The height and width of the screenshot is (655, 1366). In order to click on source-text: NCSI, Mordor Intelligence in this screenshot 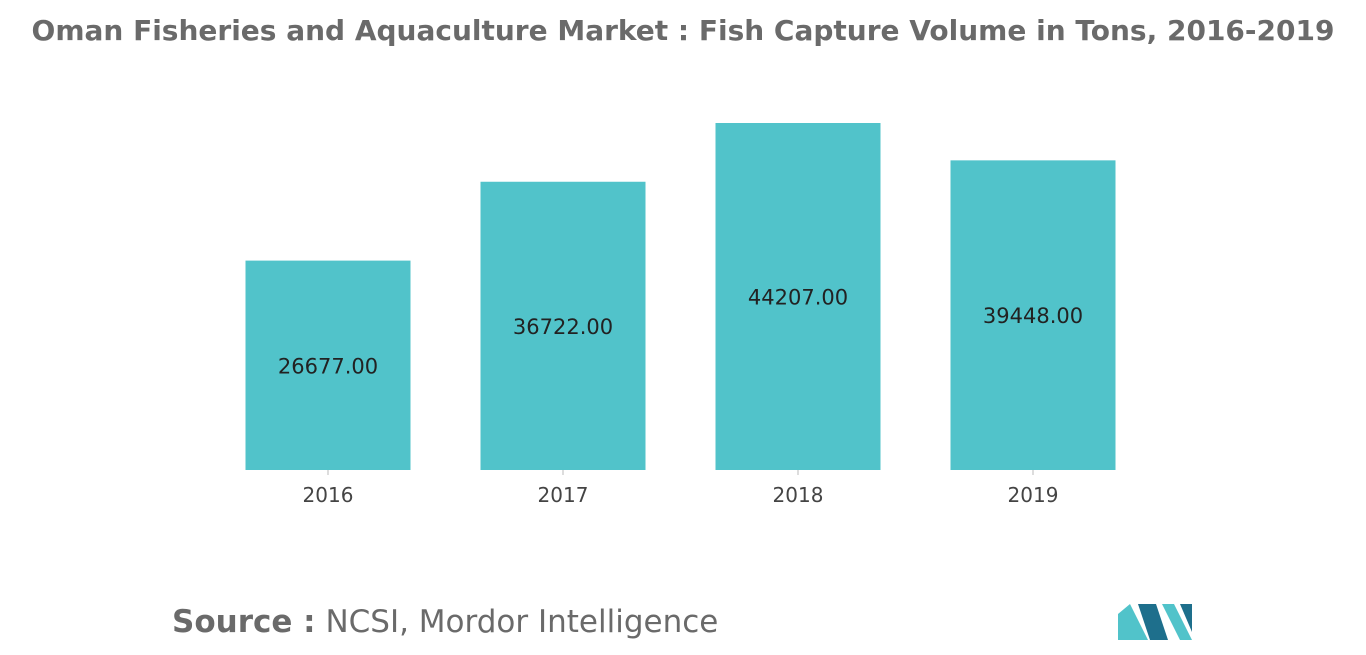, I will do `click(522, 622)`.